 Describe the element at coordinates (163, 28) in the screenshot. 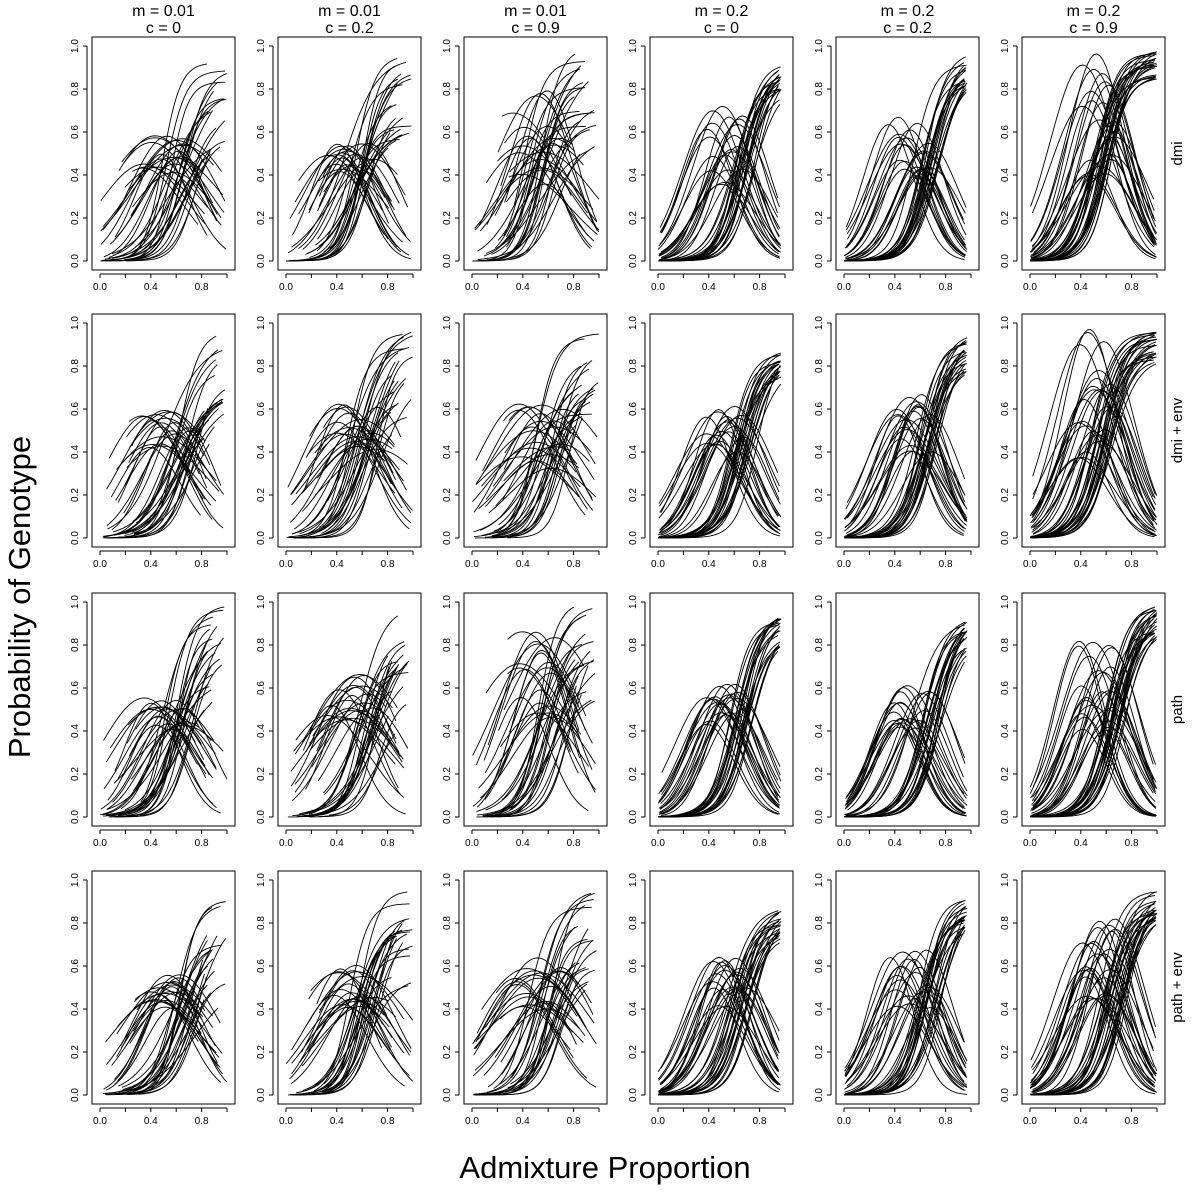

I see `column-header-c-1: c = 0` at that location.